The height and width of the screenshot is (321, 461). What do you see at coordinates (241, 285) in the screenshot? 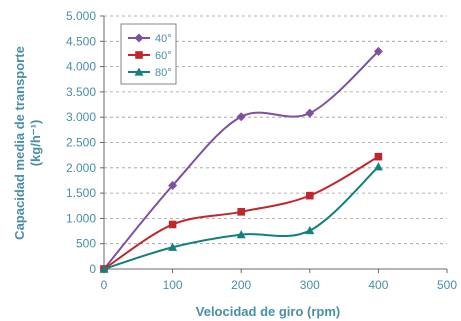
I see `x-tick-label: 200` at bounding box center [241, 285].